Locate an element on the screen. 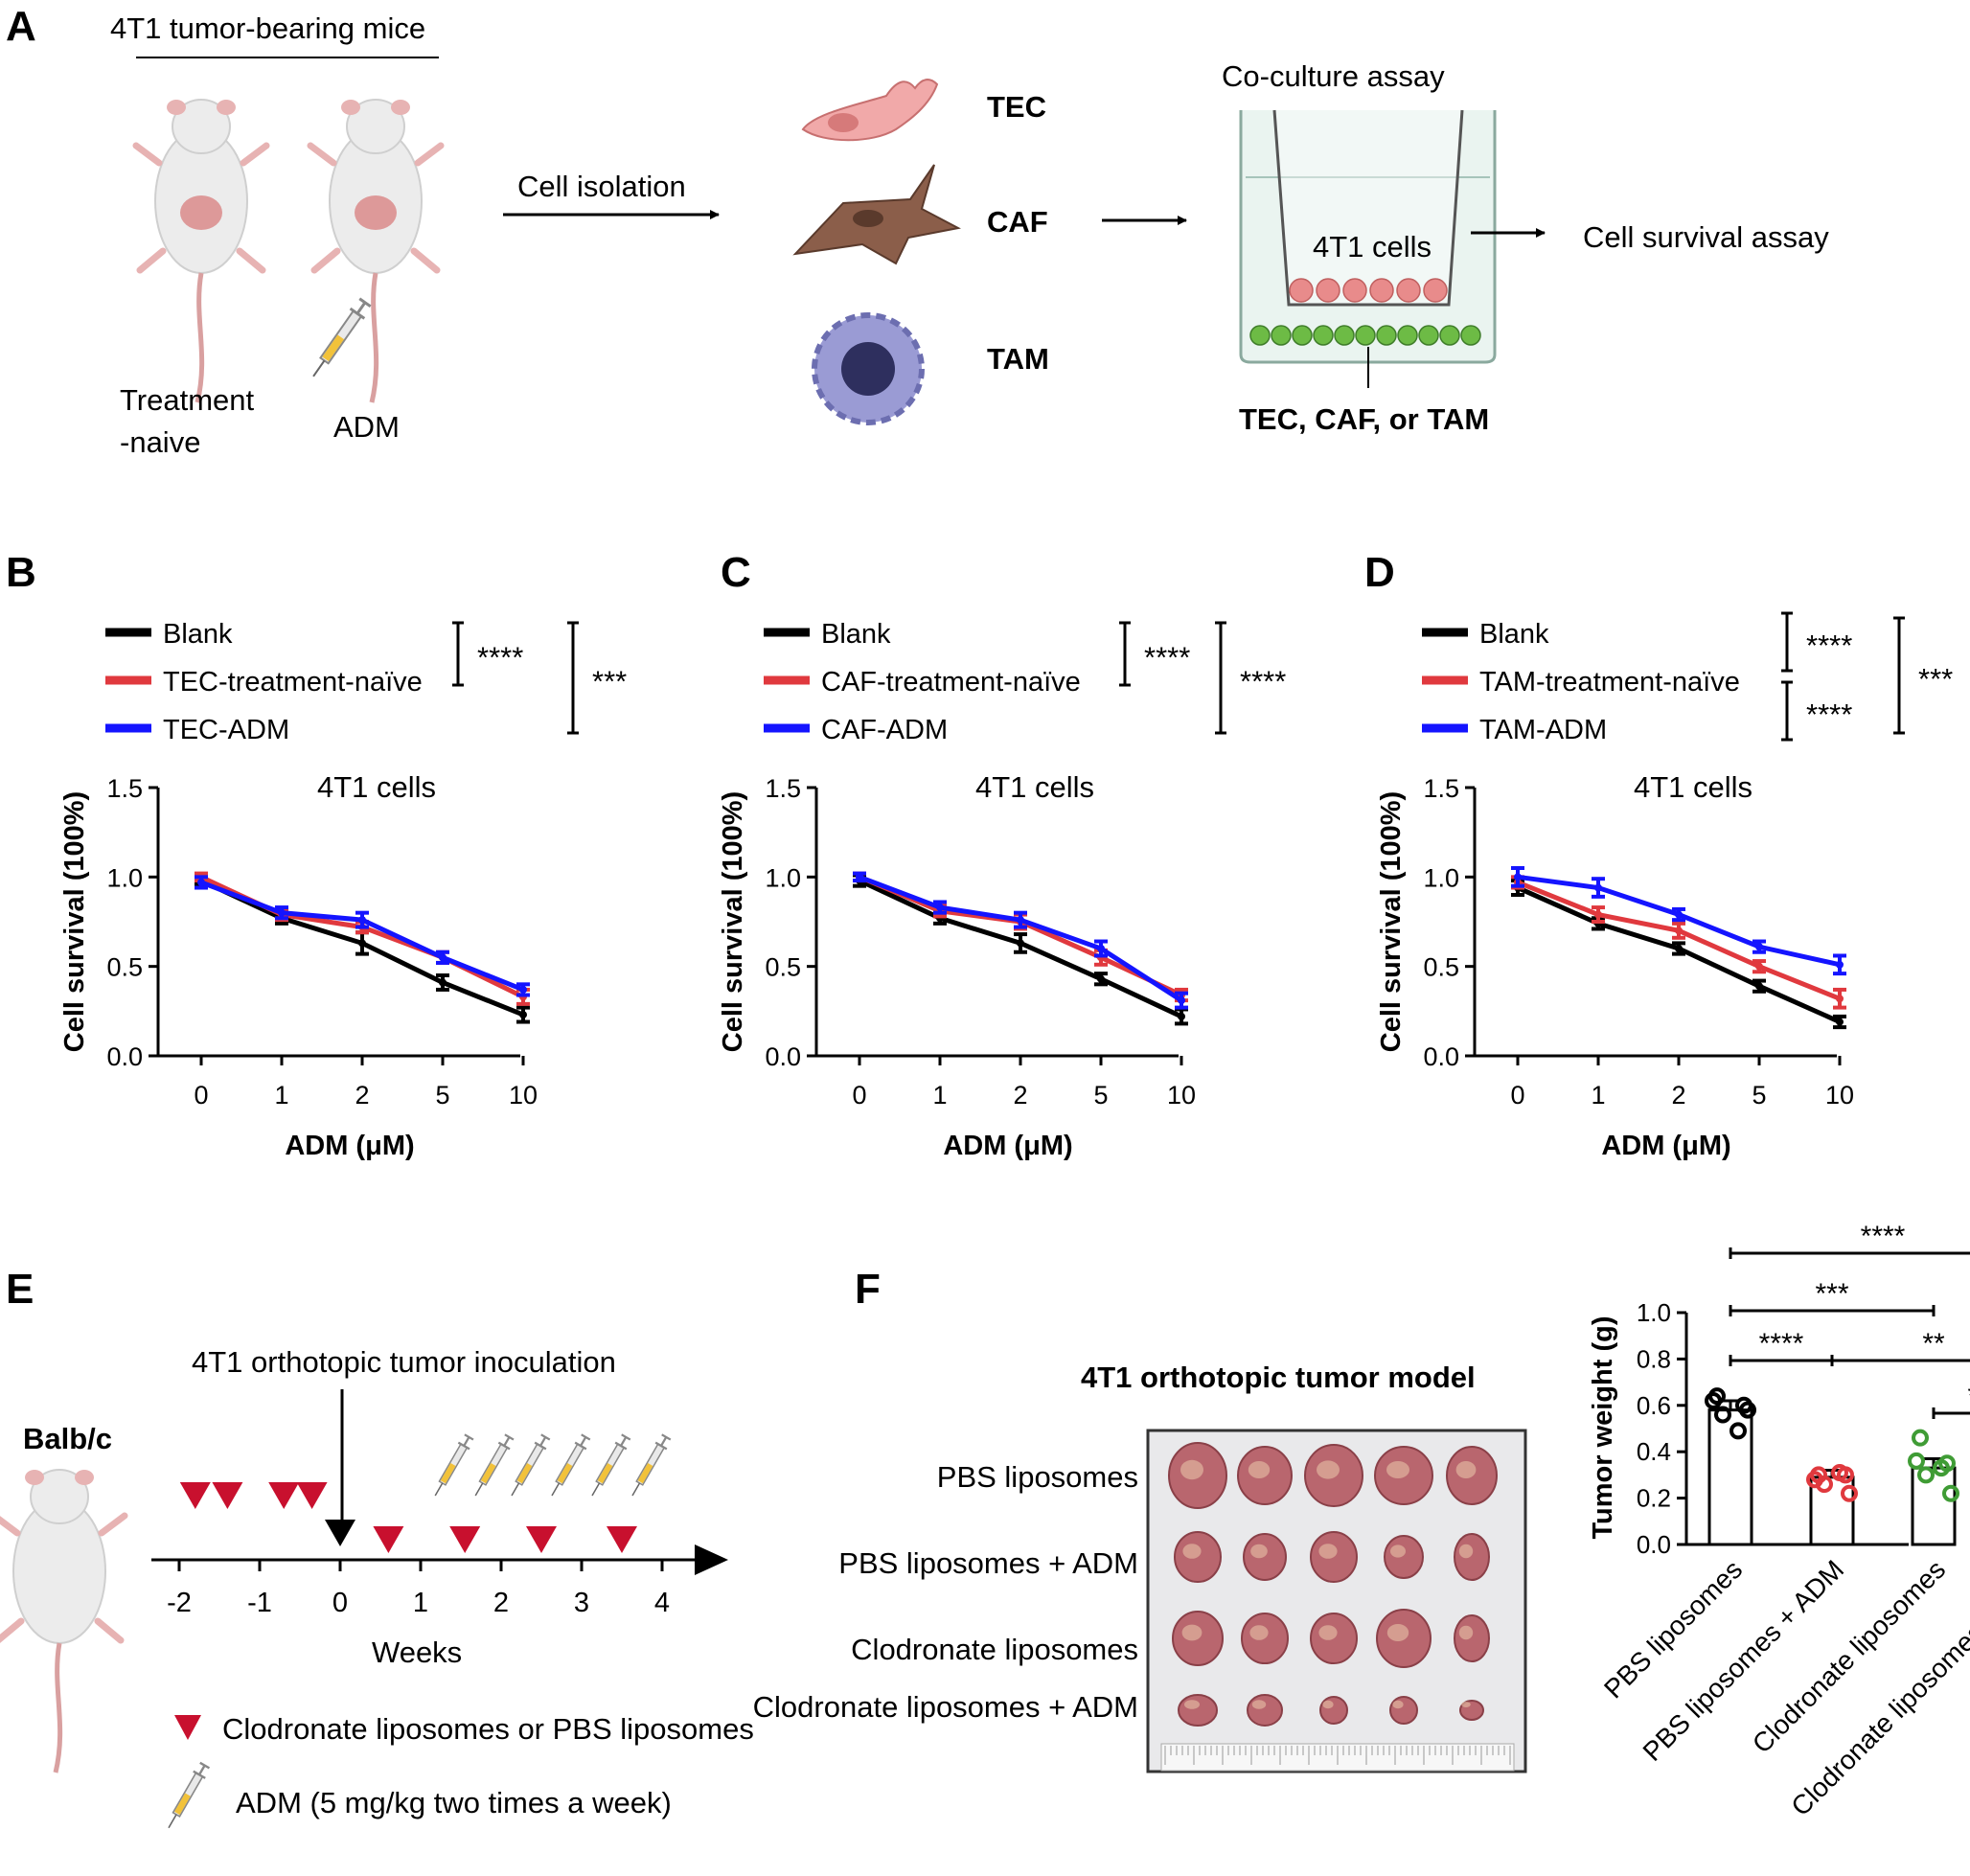 Image resolution: width=1970 pixels, height=1876 pixels. caf-cell-icon is located at coordinates (877, 214).